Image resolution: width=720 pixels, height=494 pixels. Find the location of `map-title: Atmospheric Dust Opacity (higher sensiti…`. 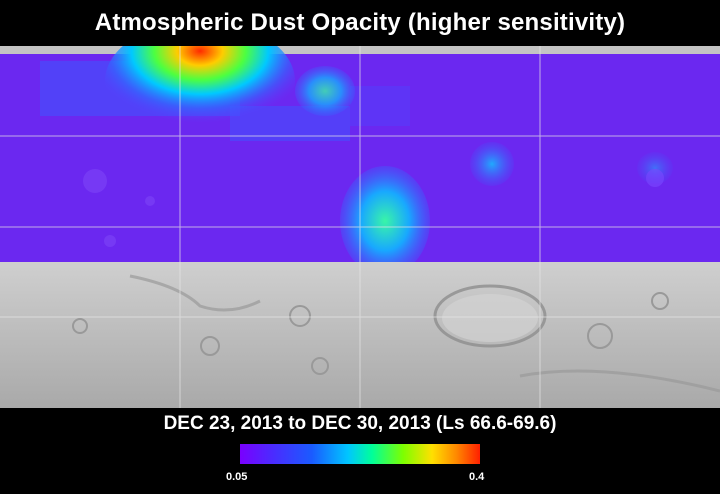

map-title: Atmospheric Dust Opacity (higher sensiti… is located at coordinates (360, 22).